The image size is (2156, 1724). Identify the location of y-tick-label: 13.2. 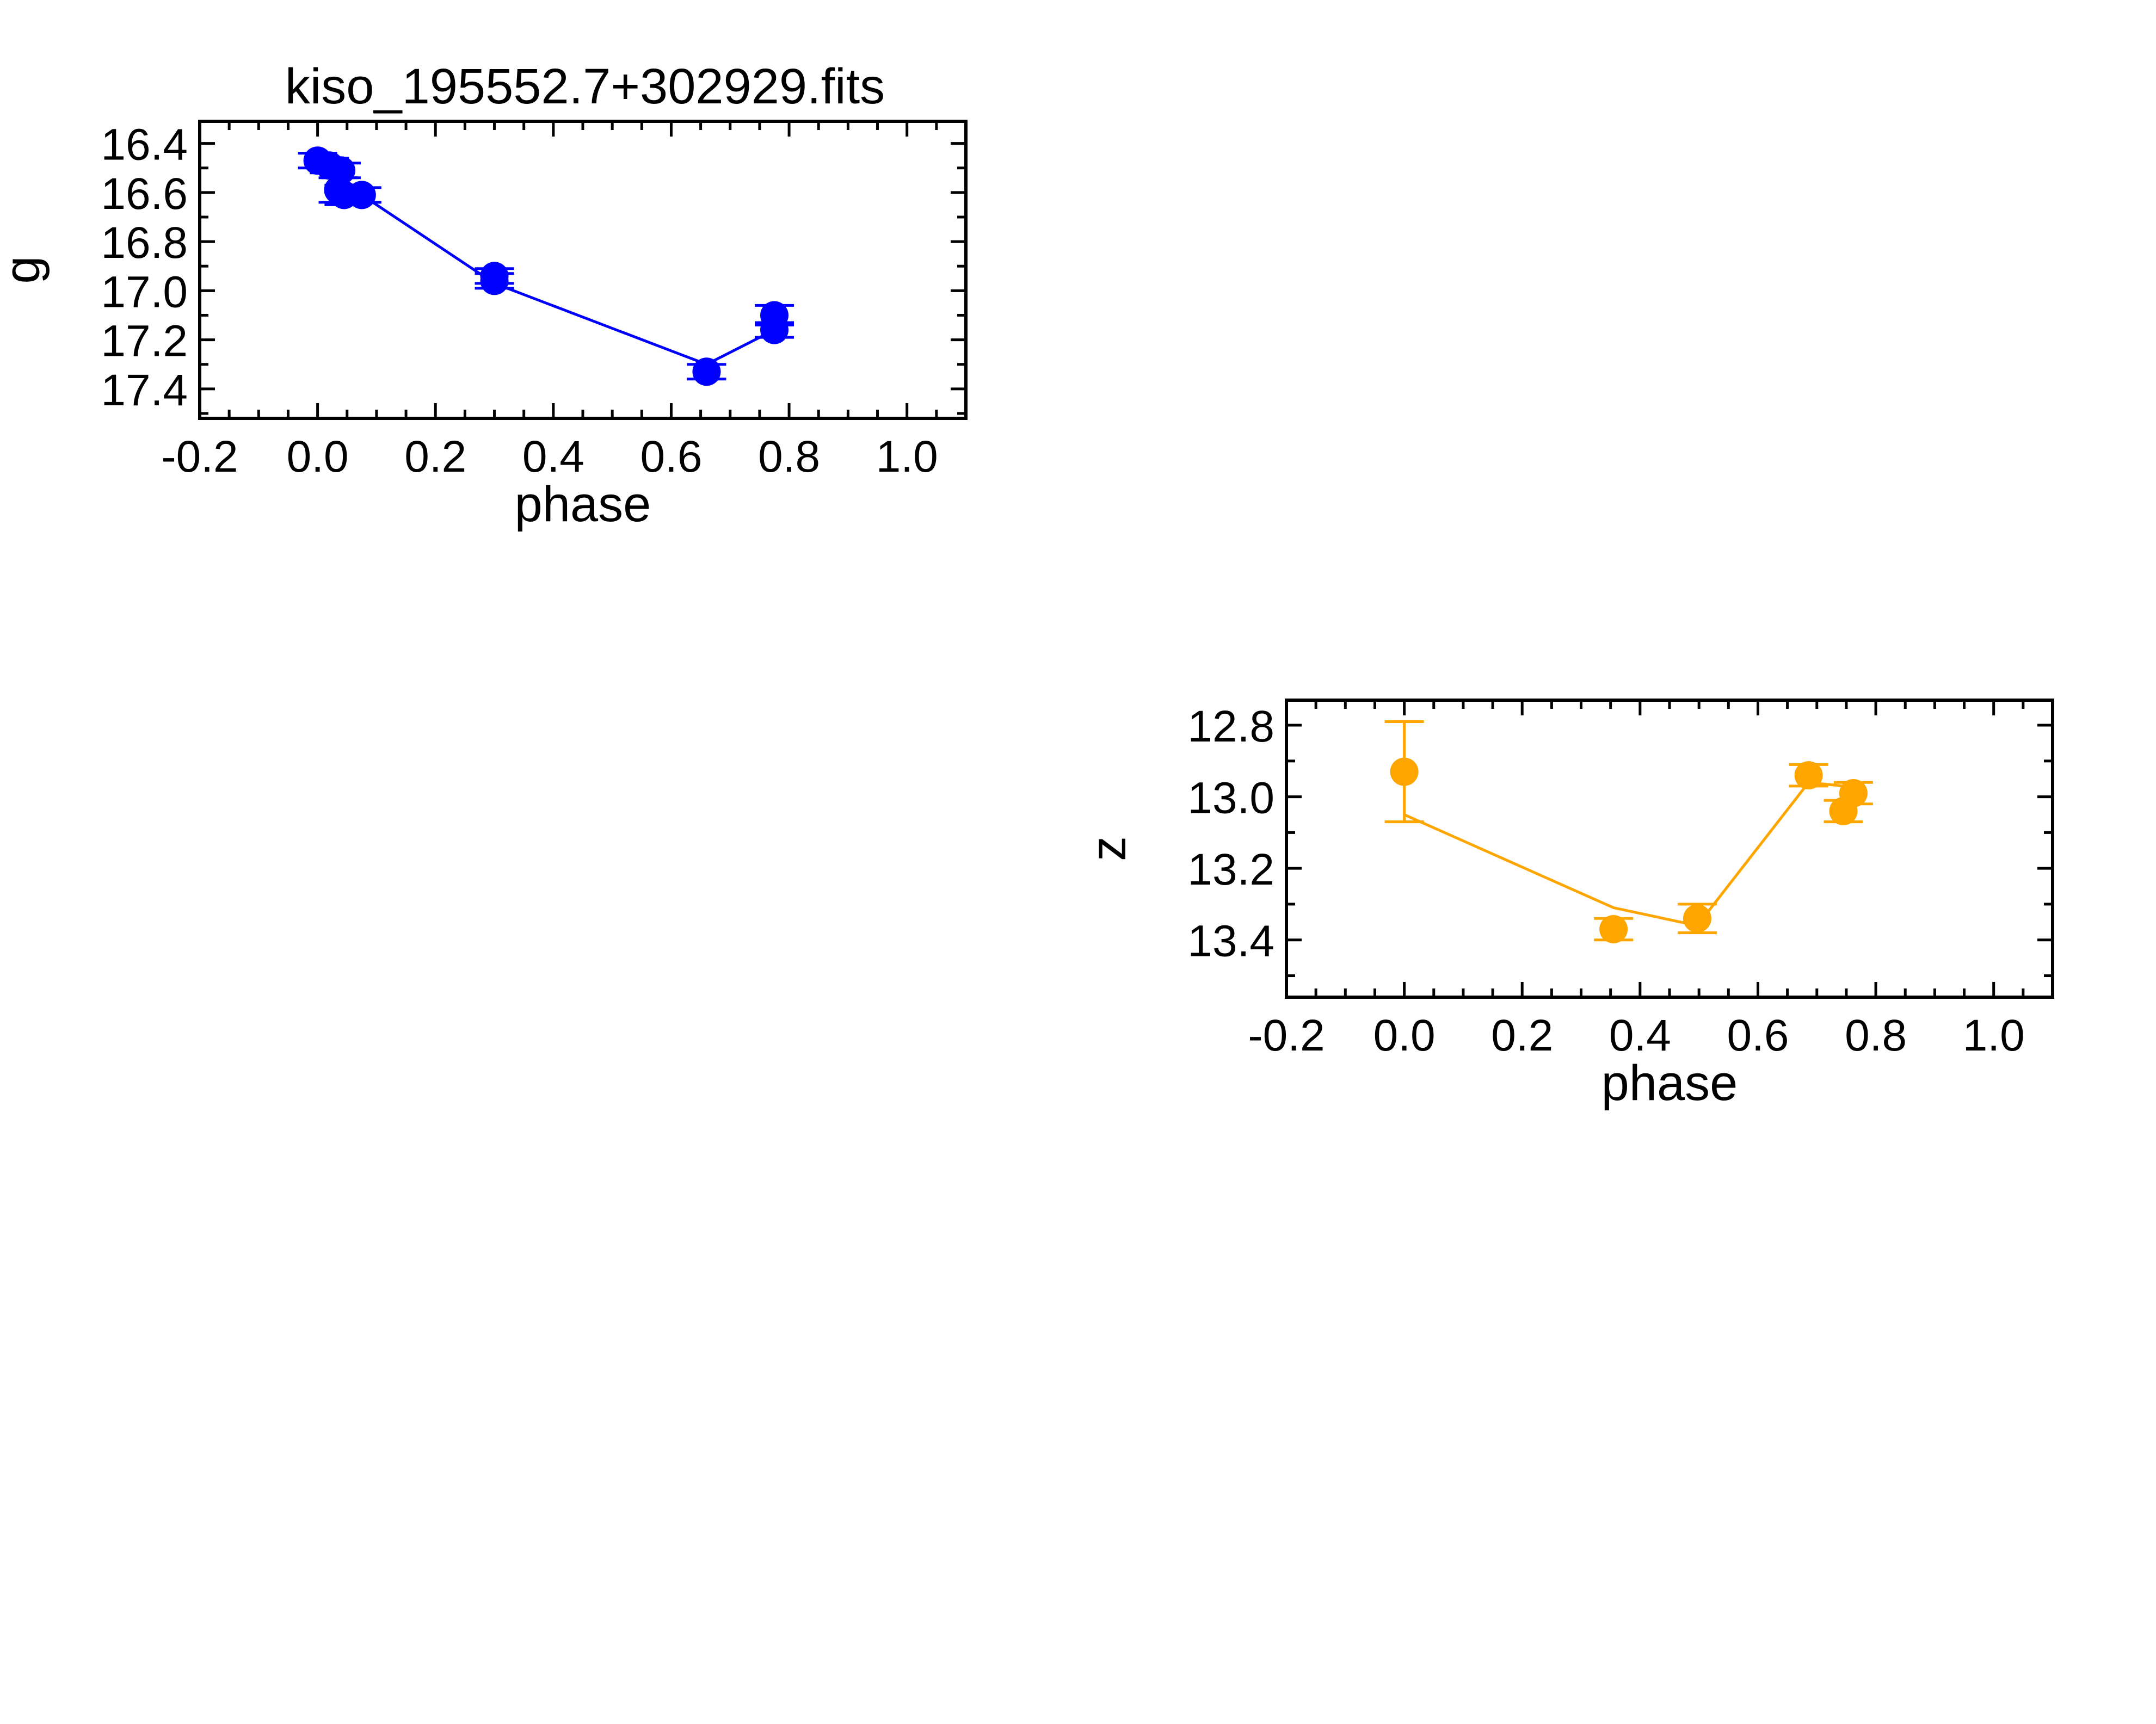
(1230, 870).